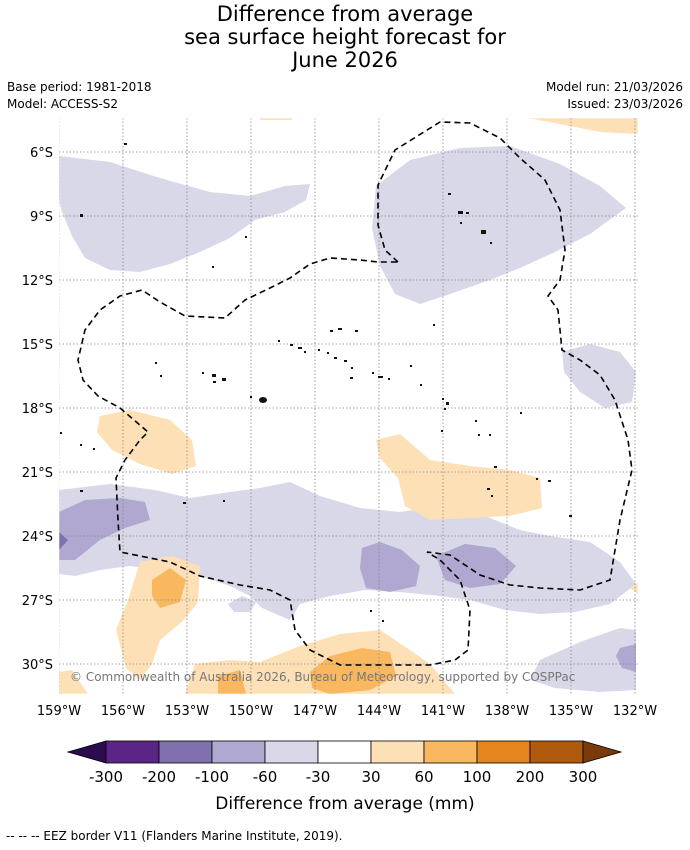 This screenshot has width=690, height=850. Describe the element at coordinates (37, 281) in the screenshot. I see `lat-label-12s: 12°S` at that location.